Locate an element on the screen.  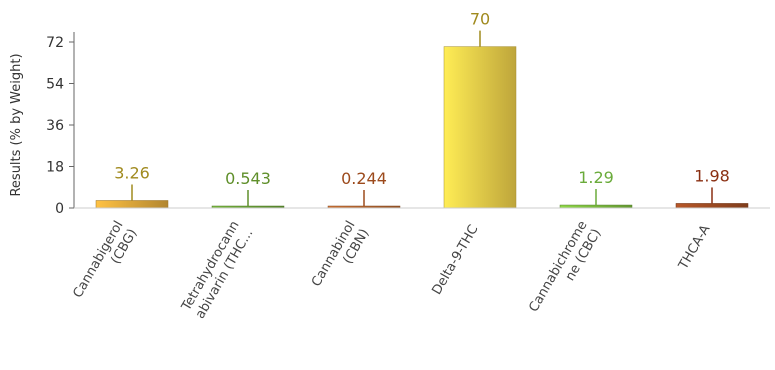
y-tick-label: 36 is located at coordinates (55, 126).